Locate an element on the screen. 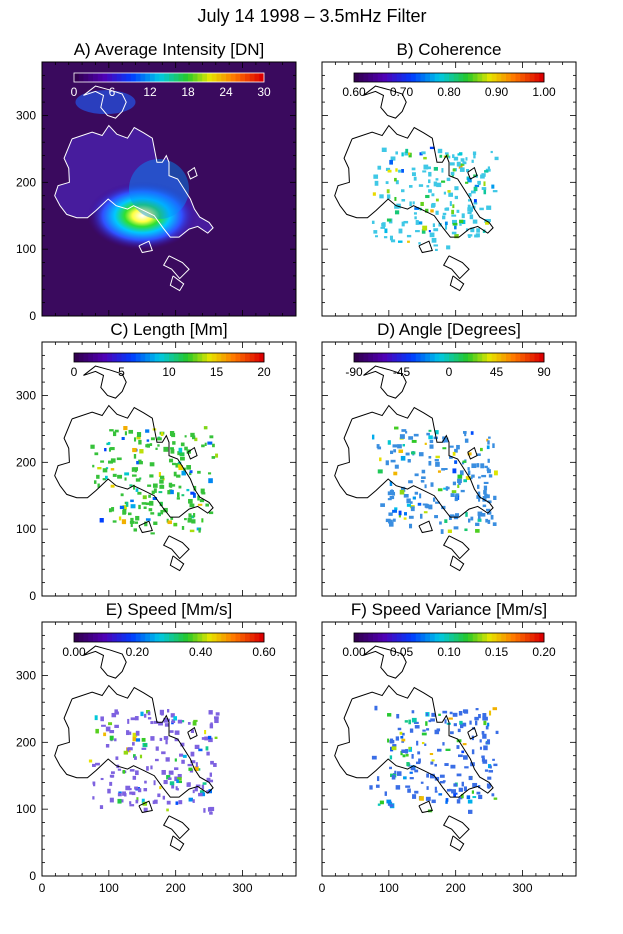 The width and height of the screenshot is (623, 934). colorbar-tick-label: 0.60 is located at coordinates (264, 652).